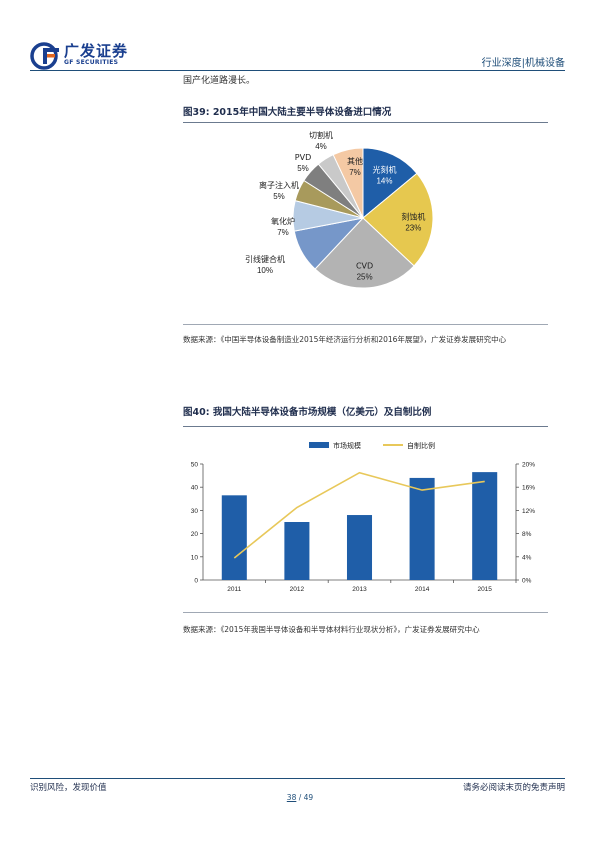 The width and height of the screenshot is (595, 841). I want to click on bar-2014, so click(422, 528).